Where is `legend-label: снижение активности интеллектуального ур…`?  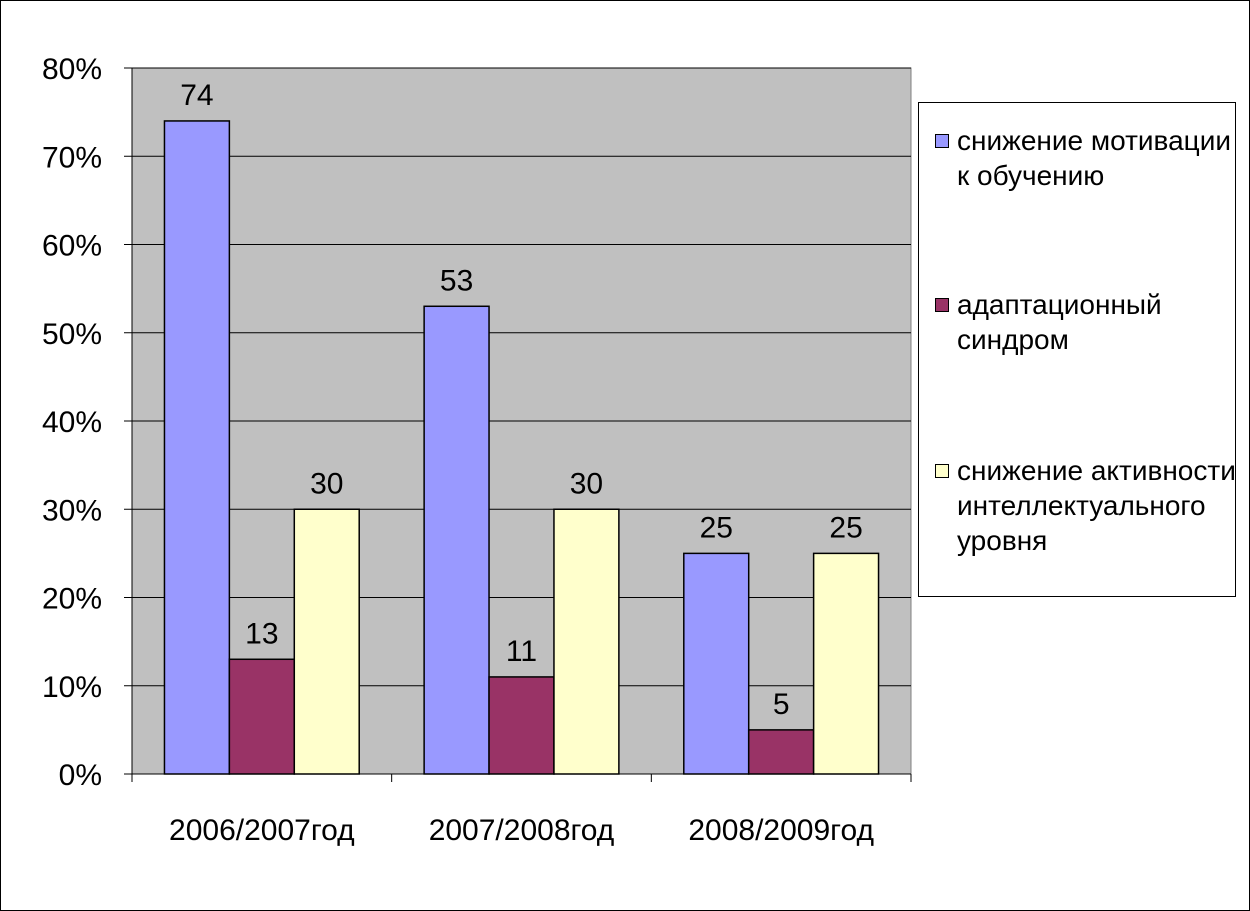 legend-label: снижение активности интеллектуального ур… is located at coordinates (1096, 505).